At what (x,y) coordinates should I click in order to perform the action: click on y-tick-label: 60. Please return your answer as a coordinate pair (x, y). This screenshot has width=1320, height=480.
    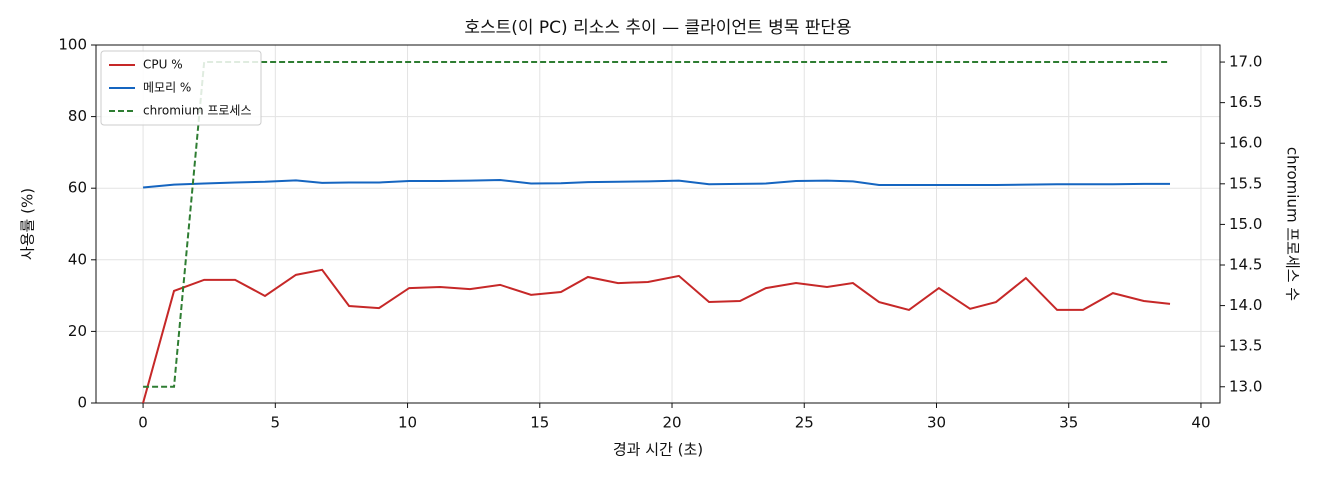
    Looking at the image, I should click on (77, 188).